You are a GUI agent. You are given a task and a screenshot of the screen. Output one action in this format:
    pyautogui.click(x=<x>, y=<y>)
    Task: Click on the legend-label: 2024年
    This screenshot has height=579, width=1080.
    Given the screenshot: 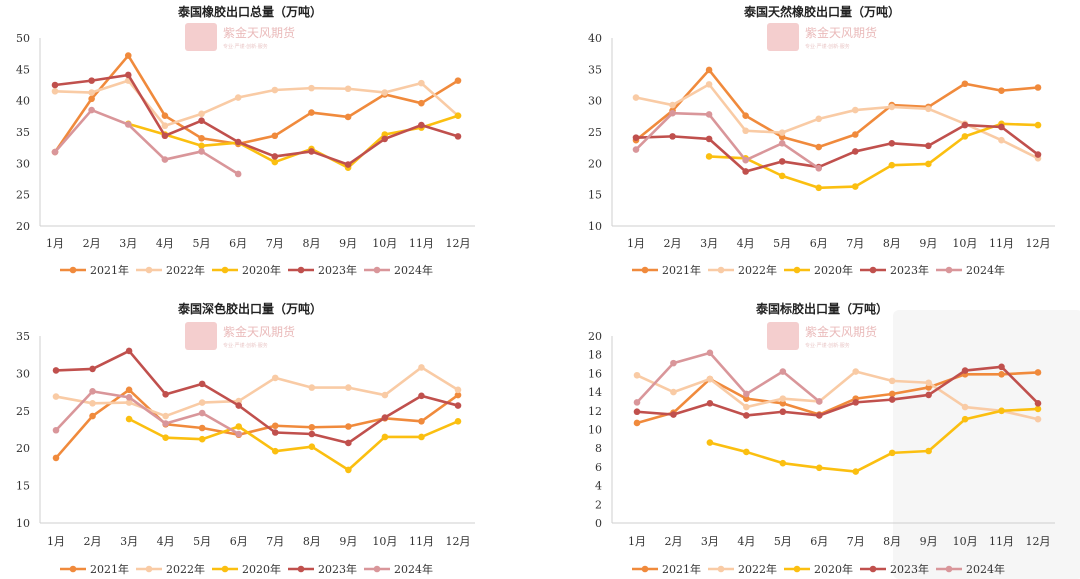 What is the action you would take?
    pyautogui.click(x=413, y=270)
    